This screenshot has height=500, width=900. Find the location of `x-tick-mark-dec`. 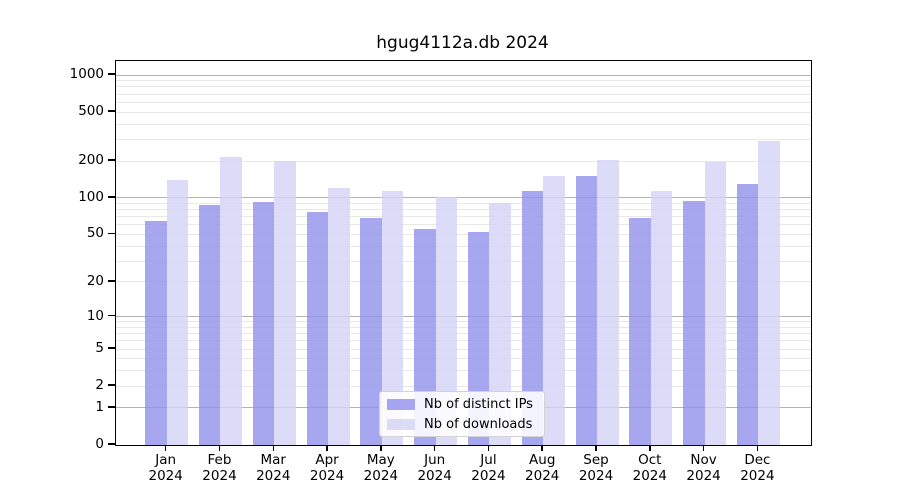

x-tick-mark-dec is located at coordinates (757, 448).